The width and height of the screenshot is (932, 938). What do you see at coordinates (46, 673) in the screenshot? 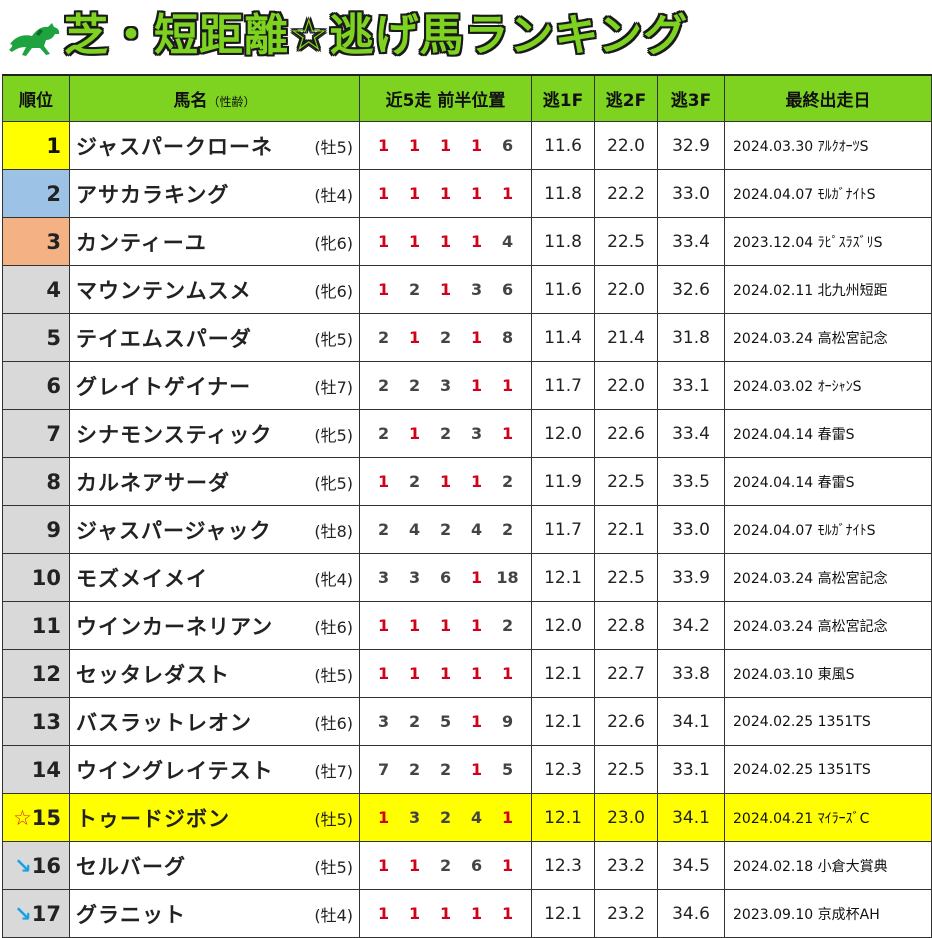
I see `rank-number: 12` at bounding box center [46, 673].